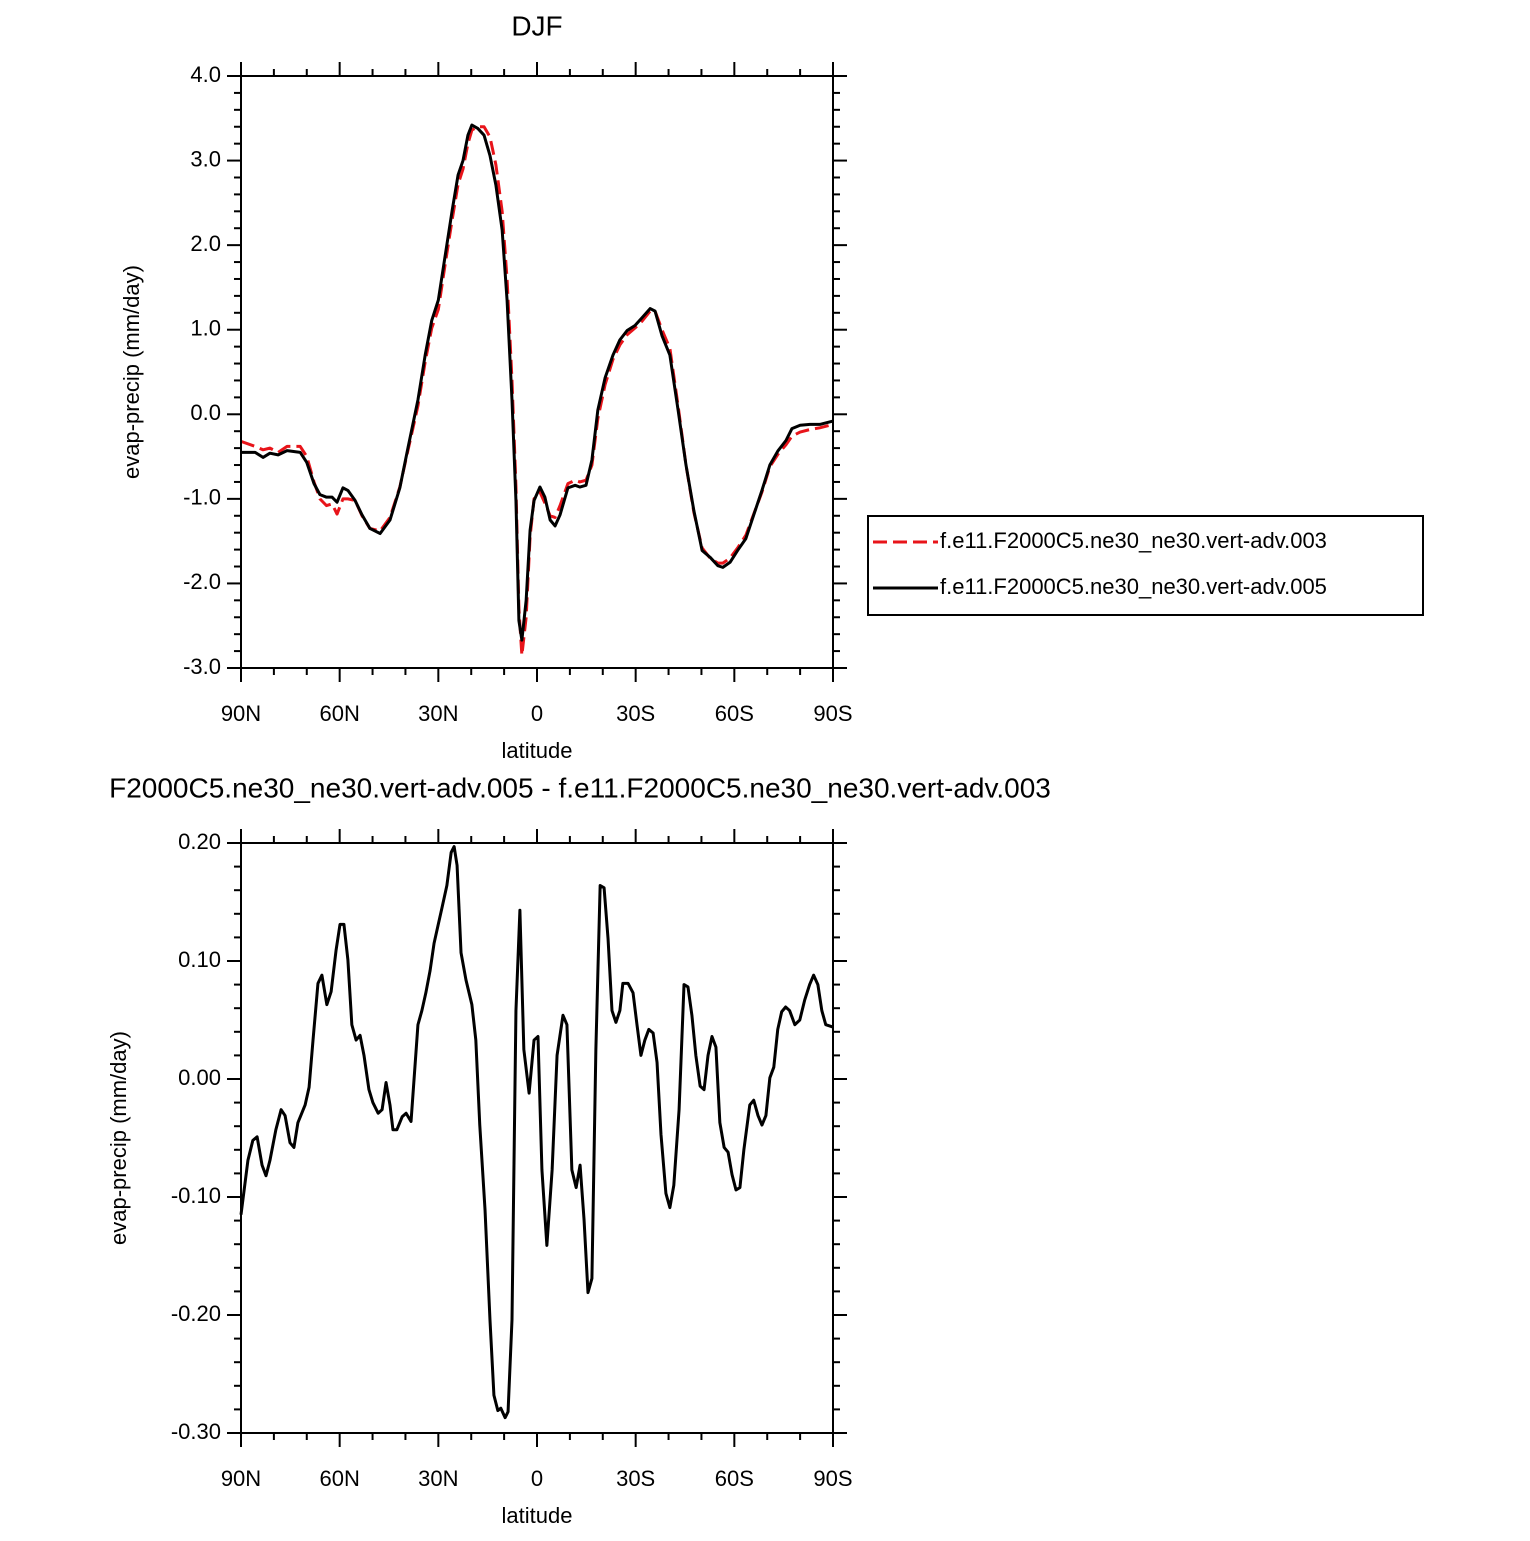 The height and width of the screenshot is (1541, 1530). Describe the element at coordinates (202, 497) in the screenshot. I see `y-tick-label: -1.0` at that location.